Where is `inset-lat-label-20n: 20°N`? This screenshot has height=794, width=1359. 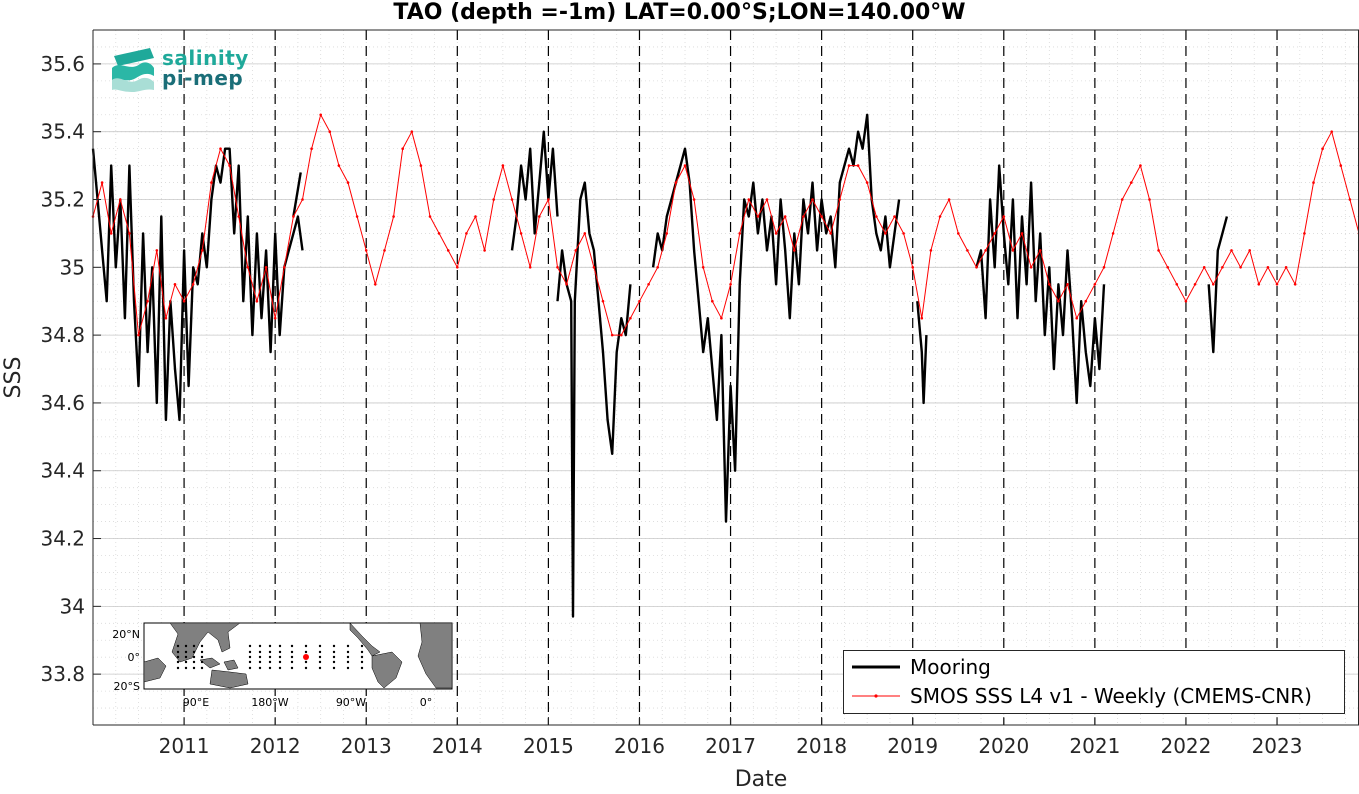 inset-lat-label-20n: 20°N is located at coordinates (126, 634).